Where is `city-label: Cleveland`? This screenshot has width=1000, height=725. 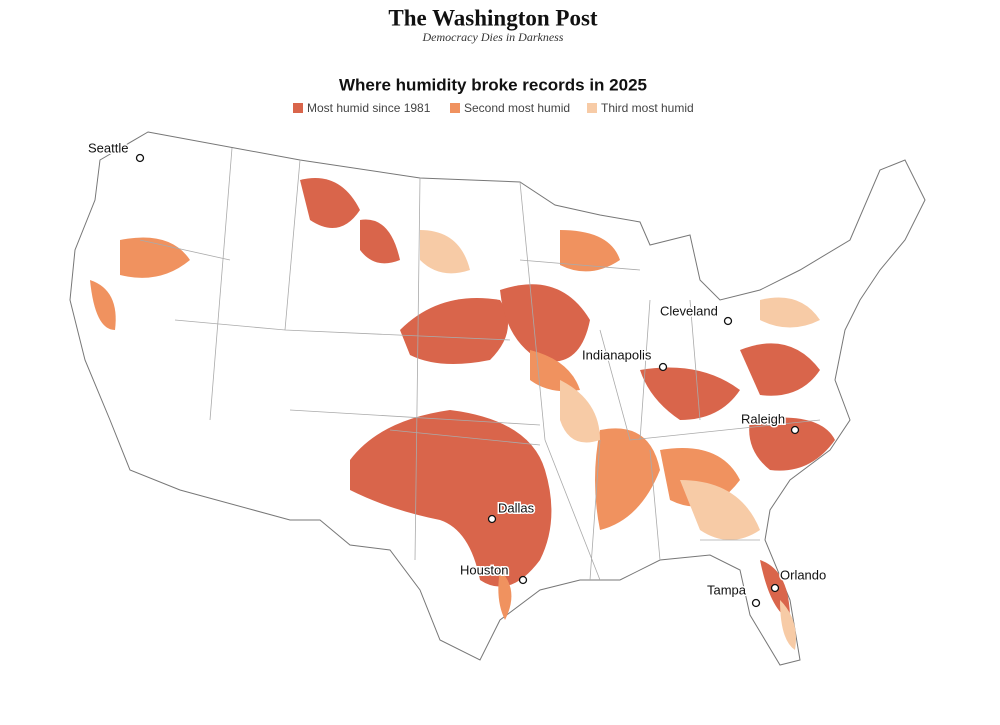
city-label: Cleveland is located at coordinates (689, 310).